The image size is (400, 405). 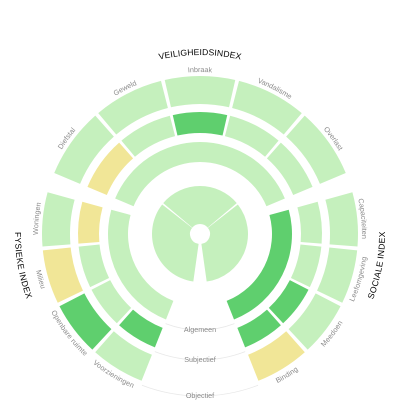 I want to click on category-label-fysiek-3: Woningen, so click(x=37, y=218).